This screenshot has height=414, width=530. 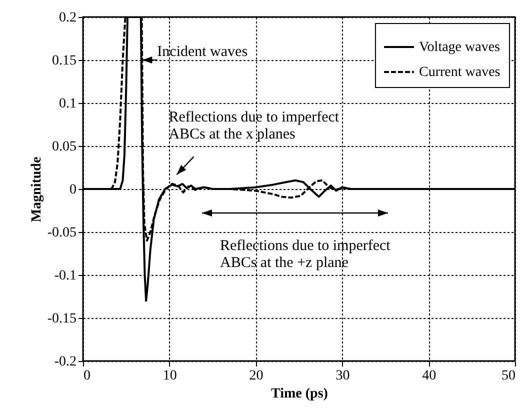 I want to click on annotation: Reflections due to imperfect ABCs at the +z plane, so click(x=306, y=254).